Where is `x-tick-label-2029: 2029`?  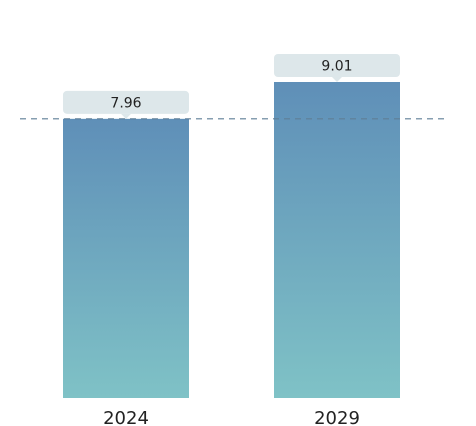
x-tick-label-2029: 2029 is located at coordinates (337, 417).